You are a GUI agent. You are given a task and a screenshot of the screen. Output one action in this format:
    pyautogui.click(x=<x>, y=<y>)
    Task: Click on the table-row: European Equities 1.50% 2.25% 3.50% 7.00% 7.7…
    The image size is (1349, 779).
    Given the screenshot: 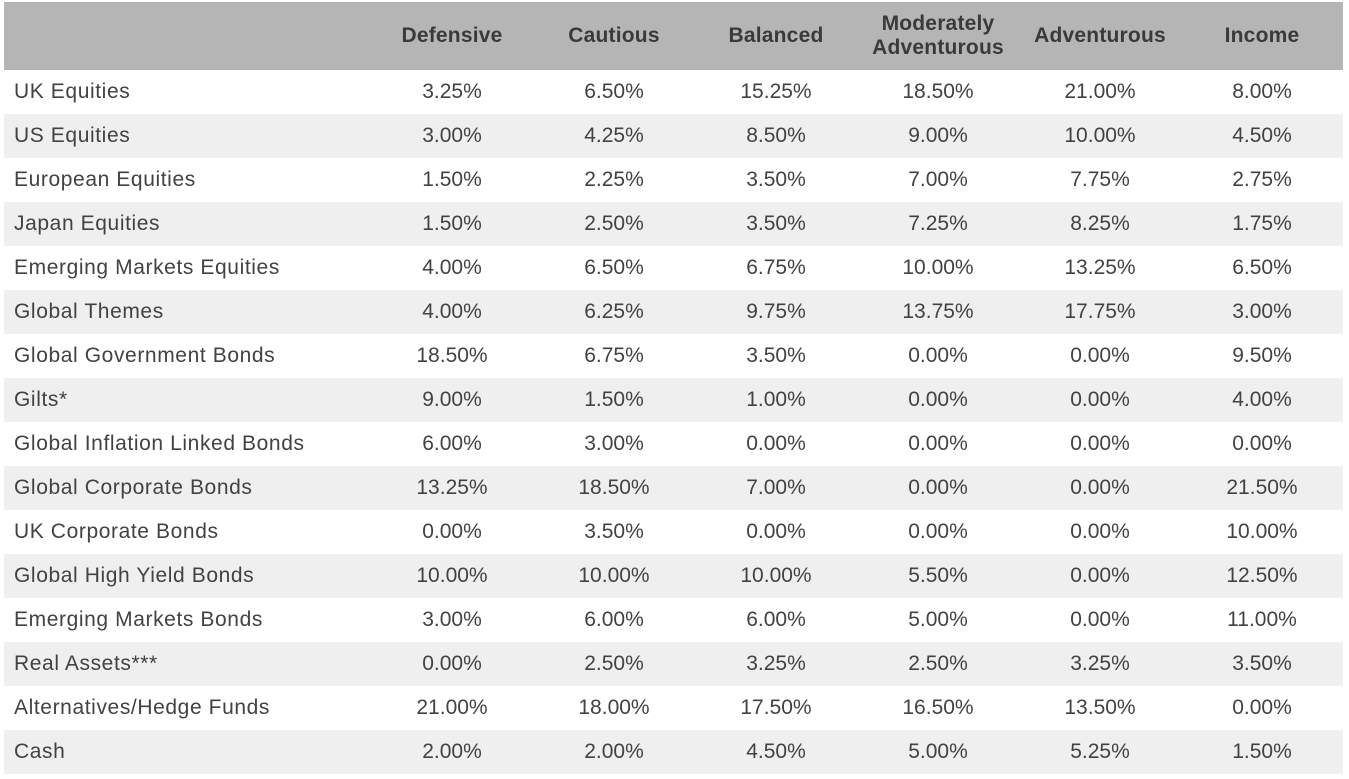 What is the action you would take?
    pyautogui.click(x=673, y=180)
    